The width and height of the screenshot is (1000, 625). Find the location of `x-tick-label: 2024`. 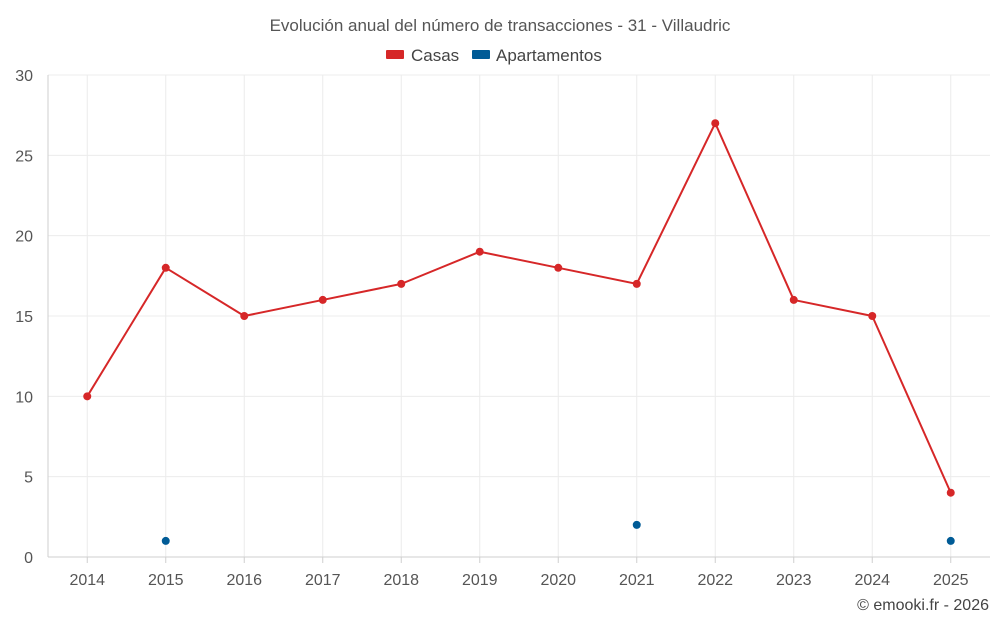

x-tick-label: 2024 is located at coordinates (872, 580).